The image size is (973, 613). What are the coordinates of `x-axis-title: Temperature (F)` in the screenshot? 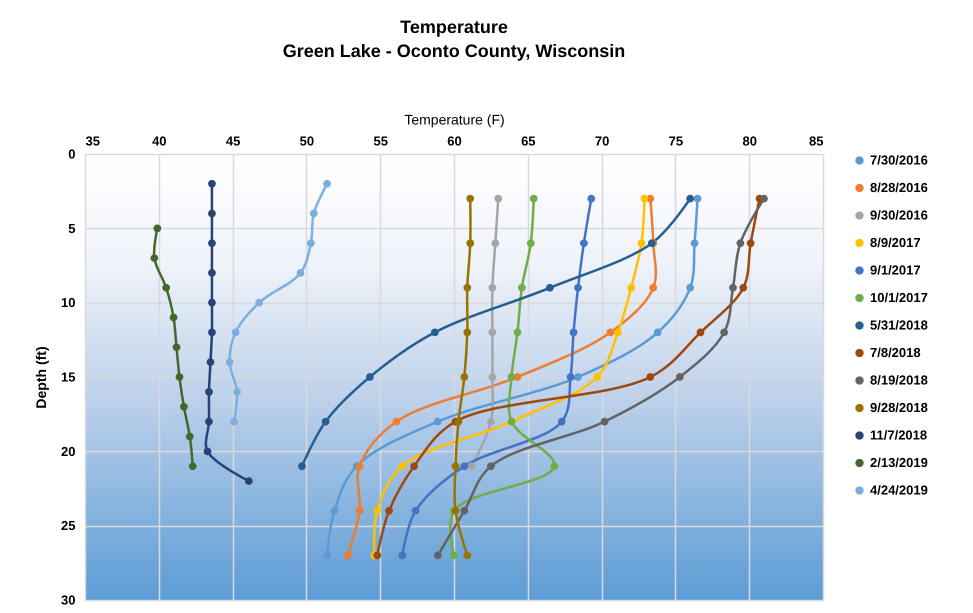 It's located at (454, 120).